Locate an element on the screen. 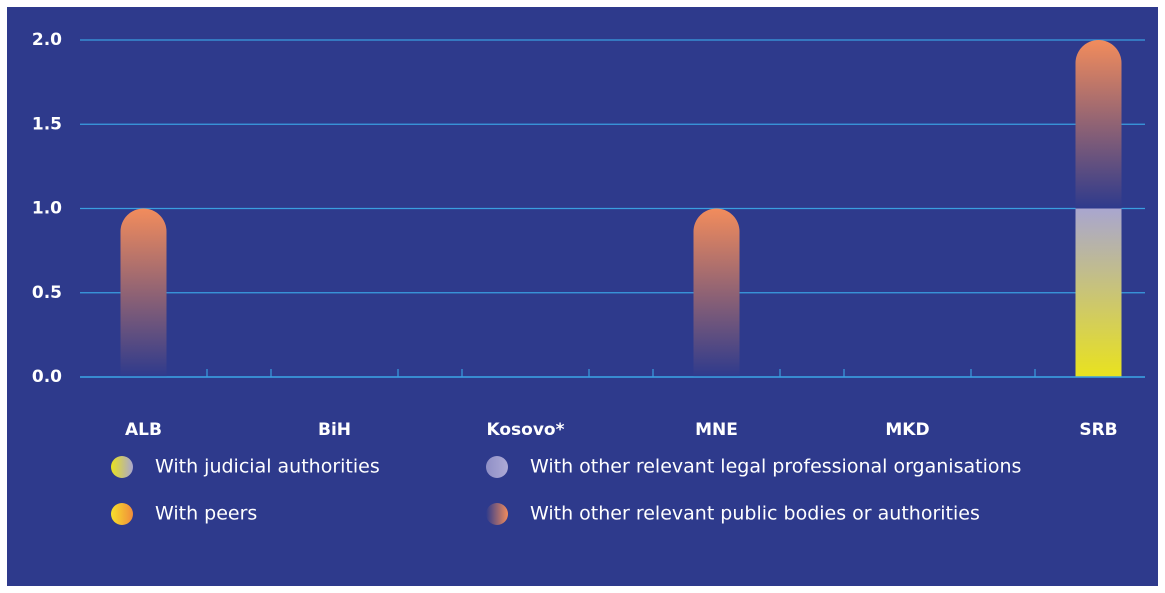 The image size is (1165, 593). legend-label: With peers is located at coordinates (206, 514).